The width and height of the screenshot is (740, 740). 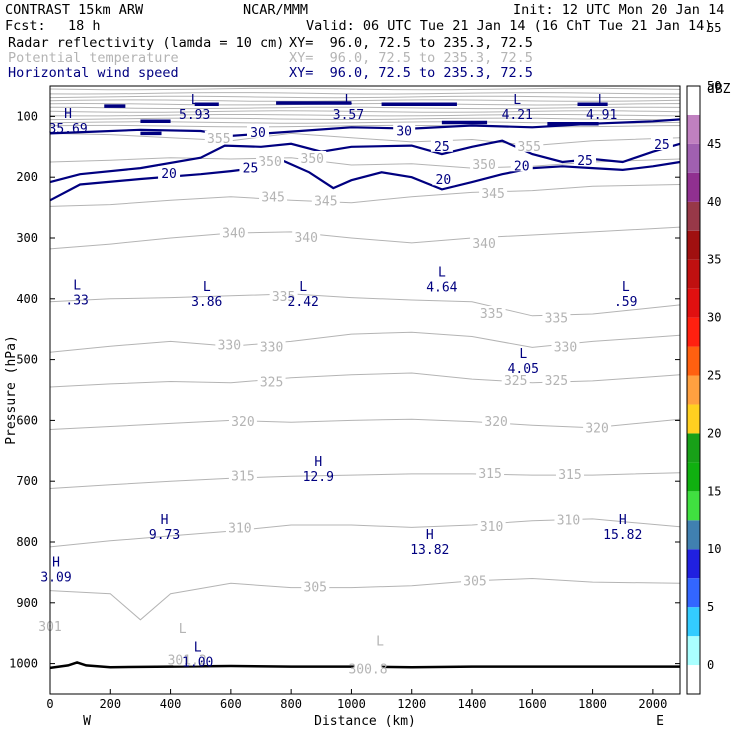 What do you see at coordinates (472, 704) in the screenshot?
I see `x-tick-label: 1400` at bounding box center [472, 704].